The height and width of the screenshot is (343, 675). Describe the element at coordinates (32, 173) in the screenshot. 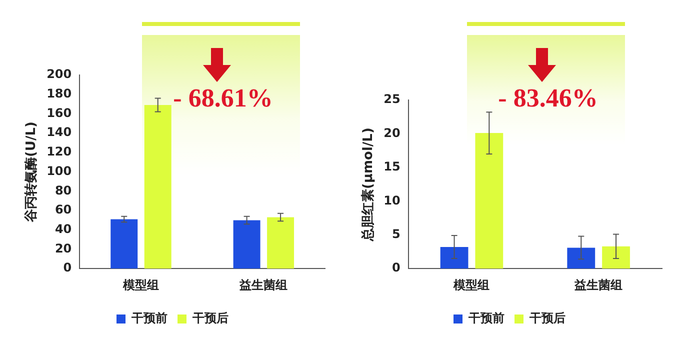

I see `y-axis-title: 谷丙转氨酶(U/L)` at that location.